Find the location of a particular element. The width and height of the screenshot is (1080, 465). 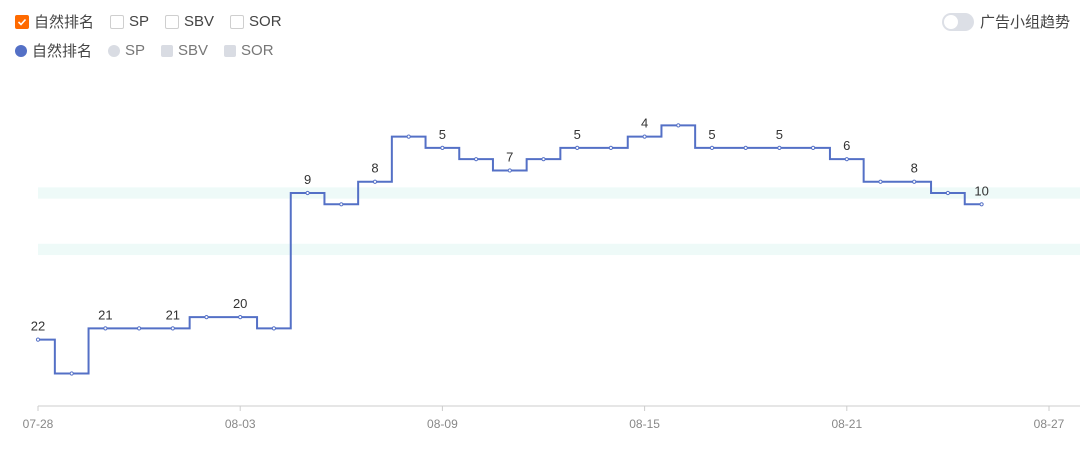

legend-item-sbv: SBV is located at coordinates (184, 50).